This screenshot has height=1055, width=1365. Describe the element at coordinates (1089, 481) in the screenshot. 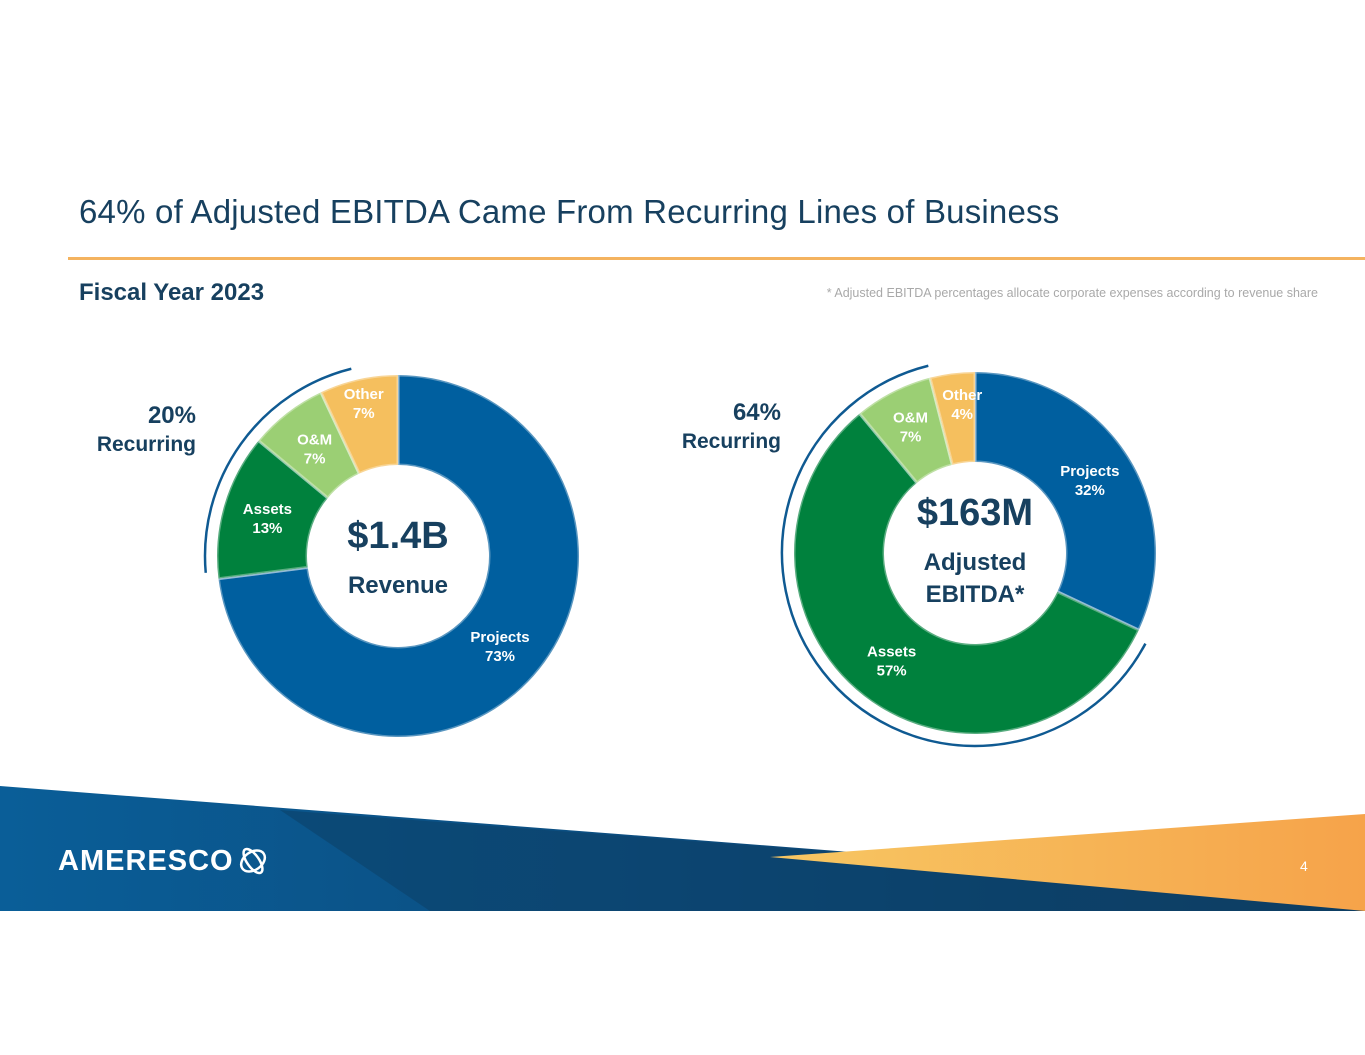

I see `slice-label-projects-chart2: Projects 32%` at that location.